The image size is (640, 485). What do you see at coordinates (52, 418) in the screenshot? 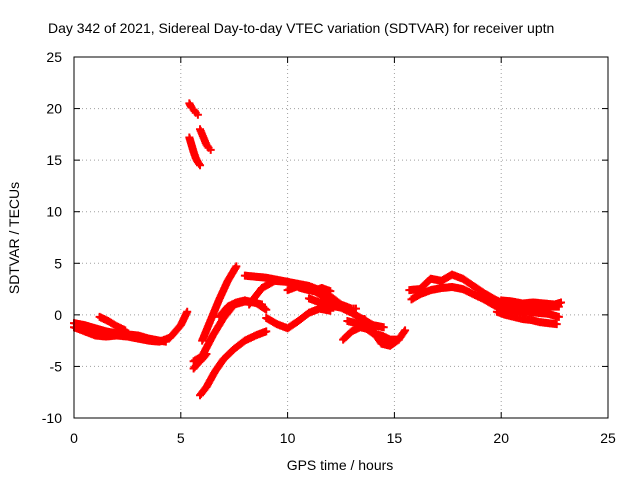
I see `y-tick-label: -10` at bounding box center [52, 418].